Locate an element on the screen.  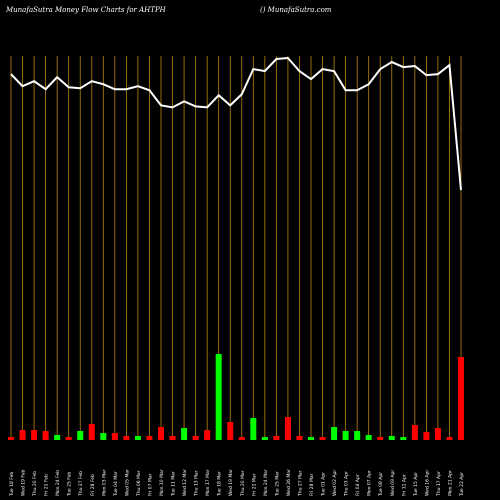
x-tick-label: Mon 10 Mar is located at coordinates (162, 482).